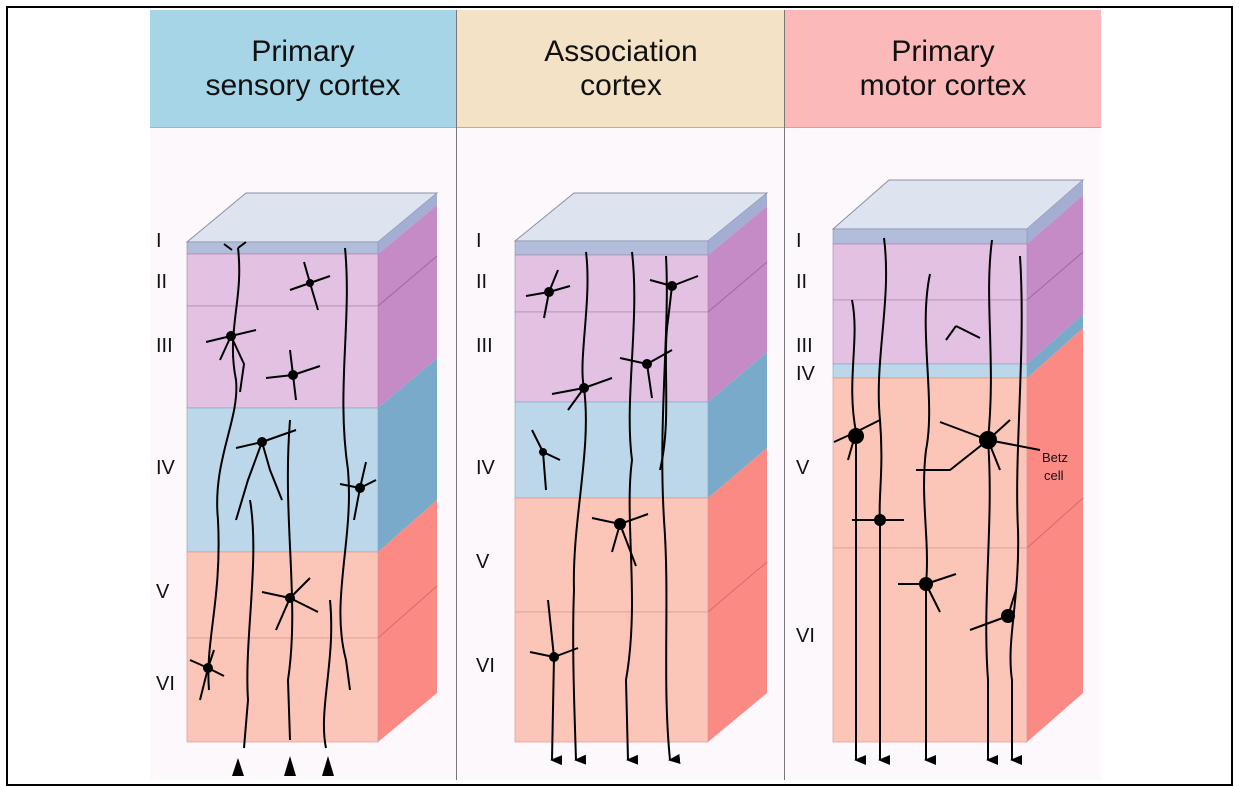 This screenshot has height=786, width=1241. Describe the element at coordinates (486, 453) in the screenshot. I see `association-layer-labels: I II III IV V VI` at that location.